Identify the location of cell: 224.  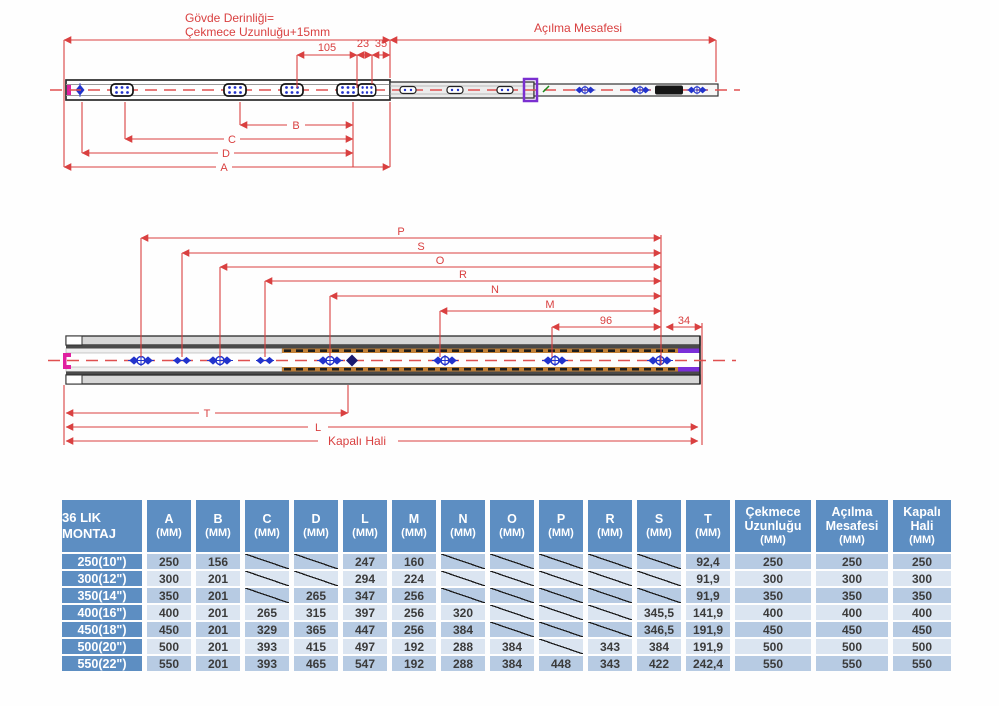
(414, 578).